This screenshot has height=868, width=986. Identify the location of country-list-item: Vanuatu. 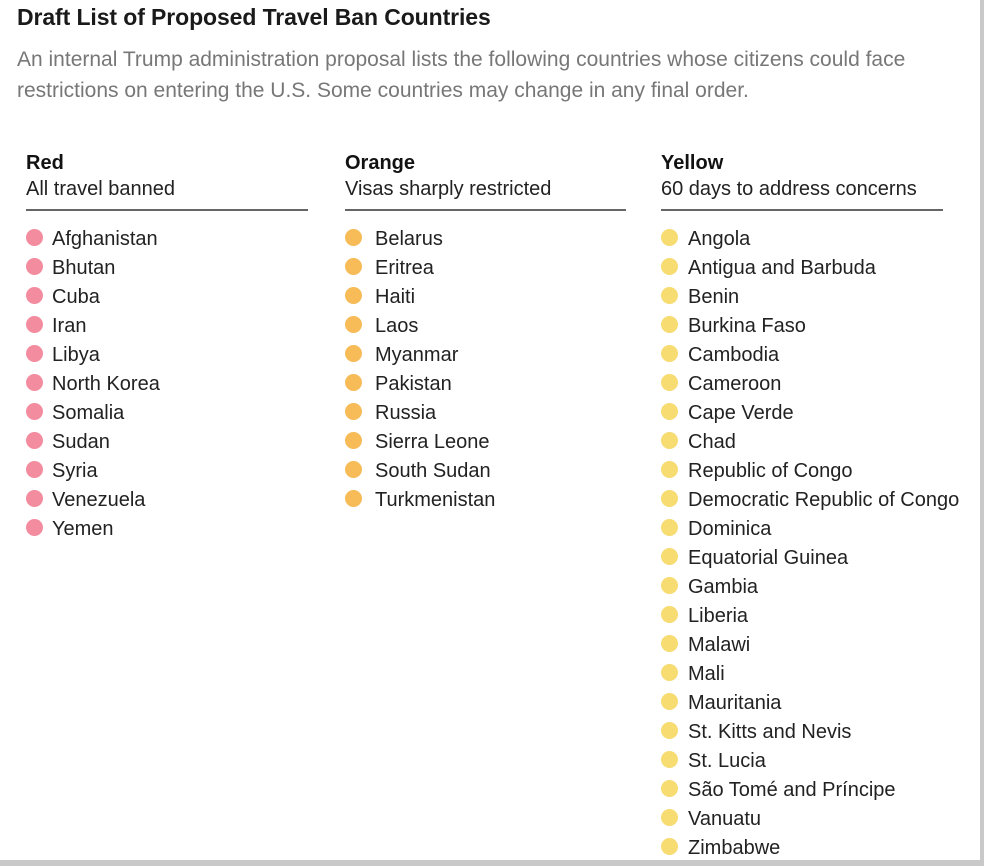
(802, 819).